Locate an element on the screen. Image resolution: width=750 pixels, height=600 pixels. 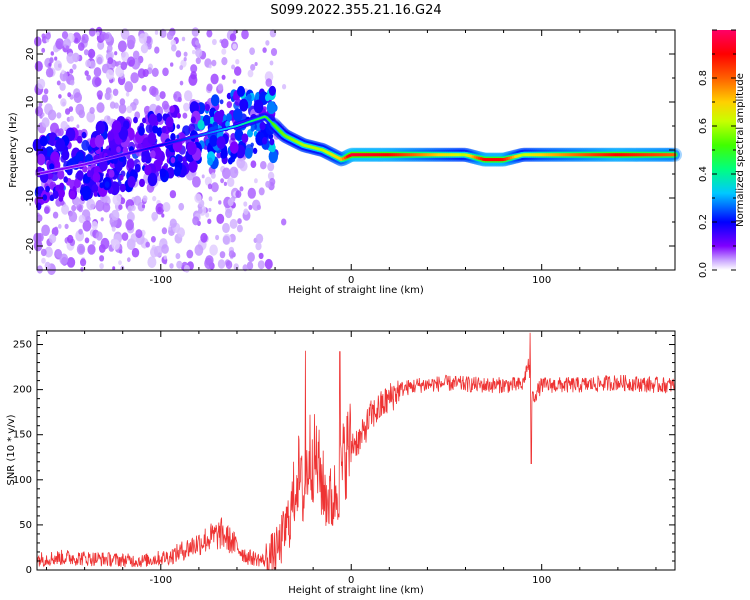
spectrogram-x-axis-label: Height of straight line (km) is located at coordinates (356, 290).